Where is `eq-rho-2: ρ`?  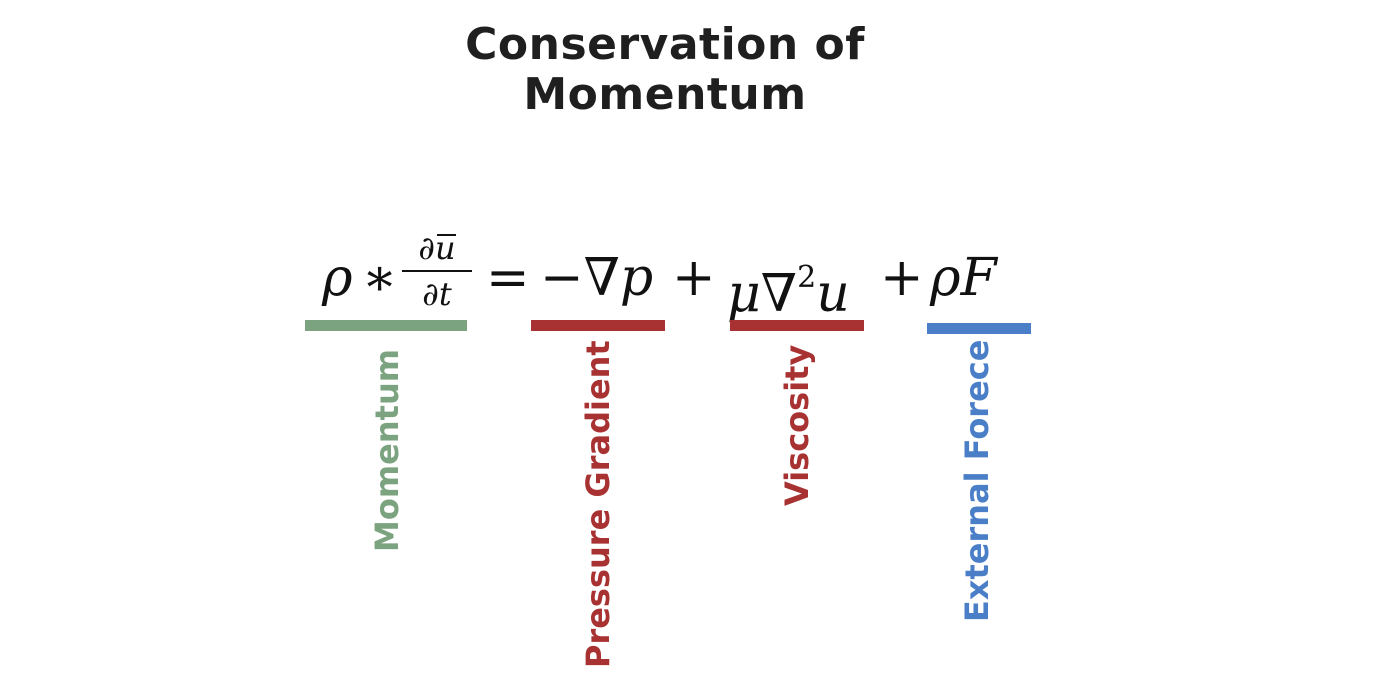 eq-rho-2: ρ is located at coordinates (945, 278).